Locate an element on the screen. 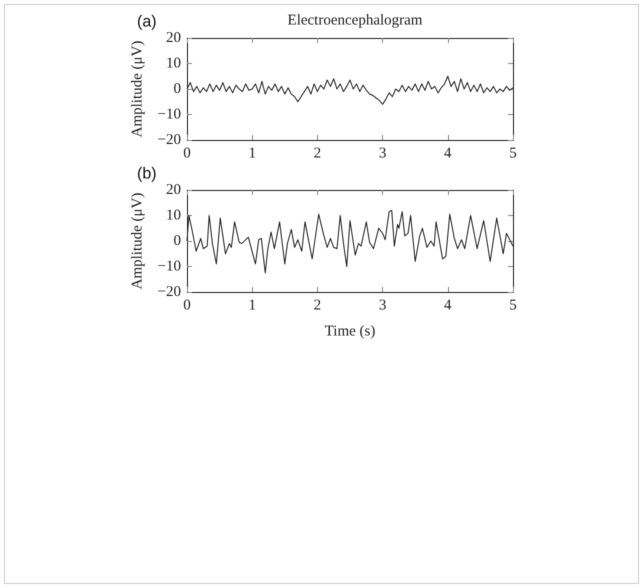 Image resolution: width=643 pixels, height=588 pixels. text: (b) is located at coordinates (147, 174).